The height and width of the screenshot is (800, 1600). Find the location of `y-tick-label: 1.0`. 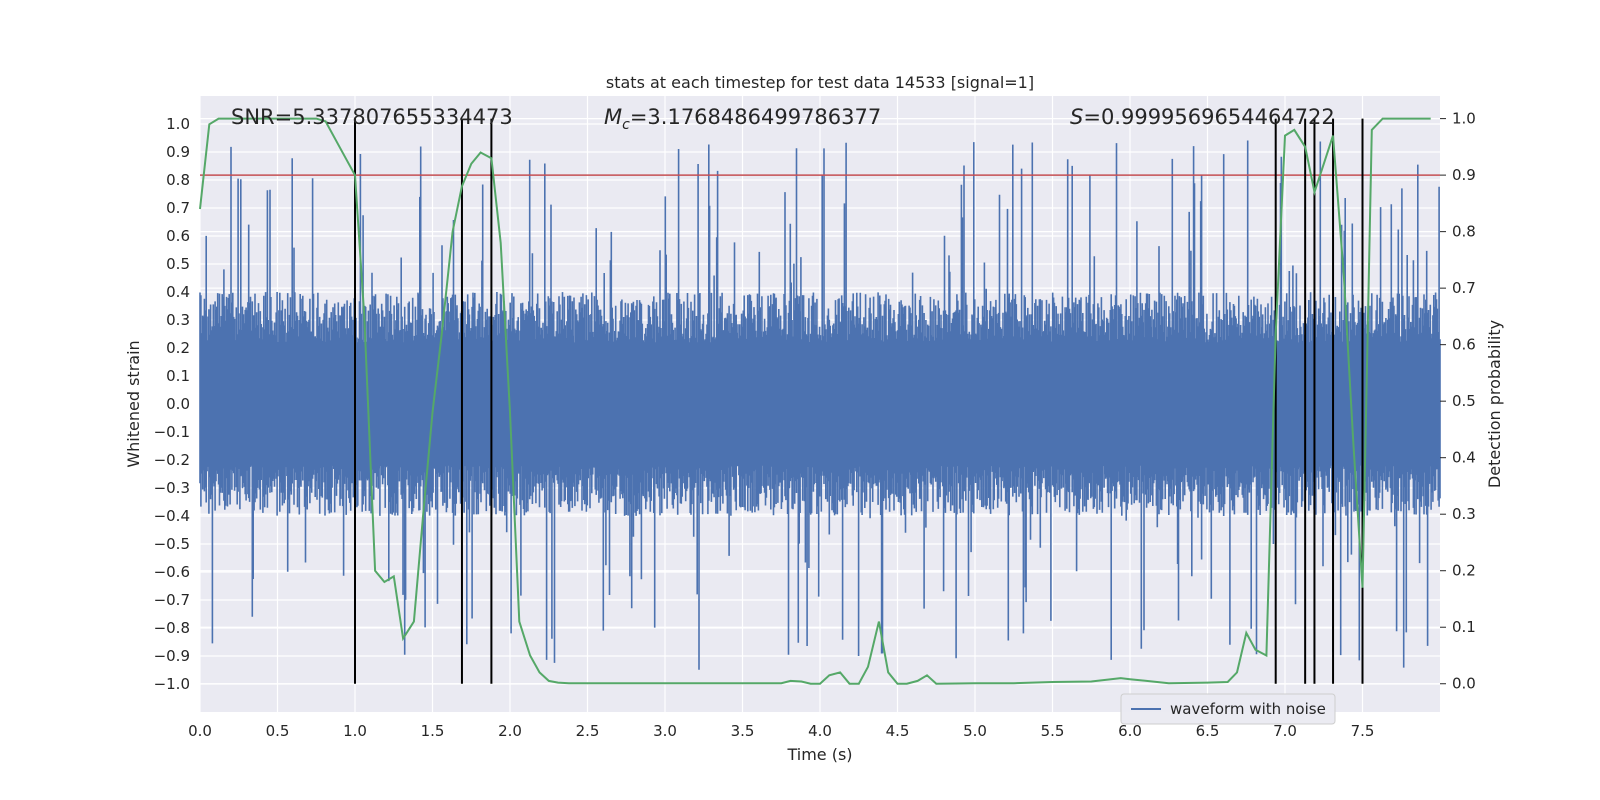

y-tick-label: 1.0 is located at coordinates (178, 124).